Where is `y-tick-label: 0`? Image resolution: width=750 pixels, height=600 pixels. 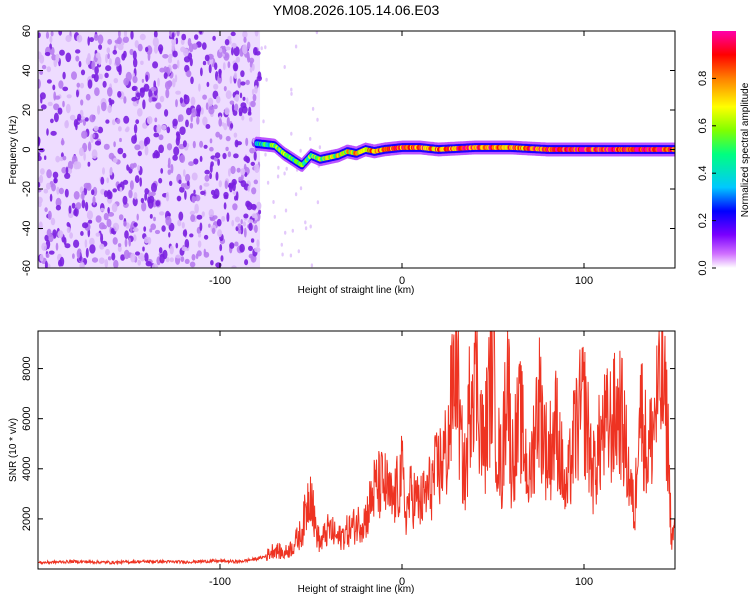
y-tick-label: 0 is located at coordinates (27, 149).